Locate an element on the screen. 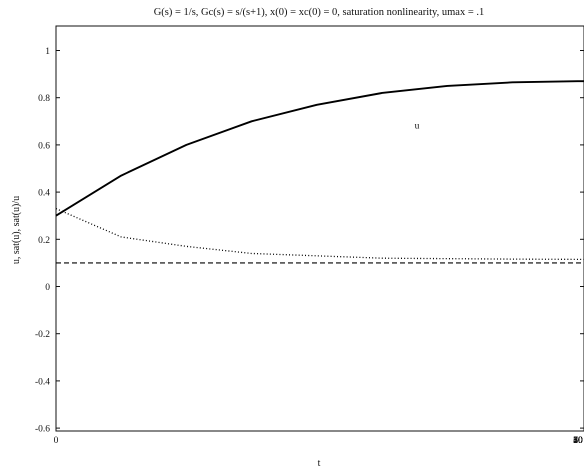  x-tick-label: 70 is located at coordinates (578, 441).